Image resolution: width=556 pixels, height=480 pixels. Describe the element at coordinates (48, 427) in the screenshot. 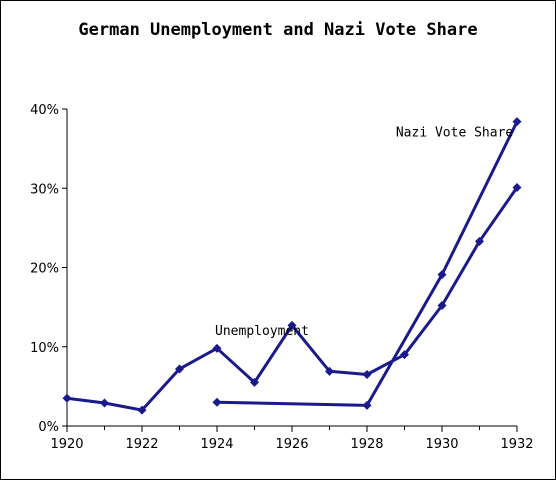

I see `y-tick-label: 0%` at that location.